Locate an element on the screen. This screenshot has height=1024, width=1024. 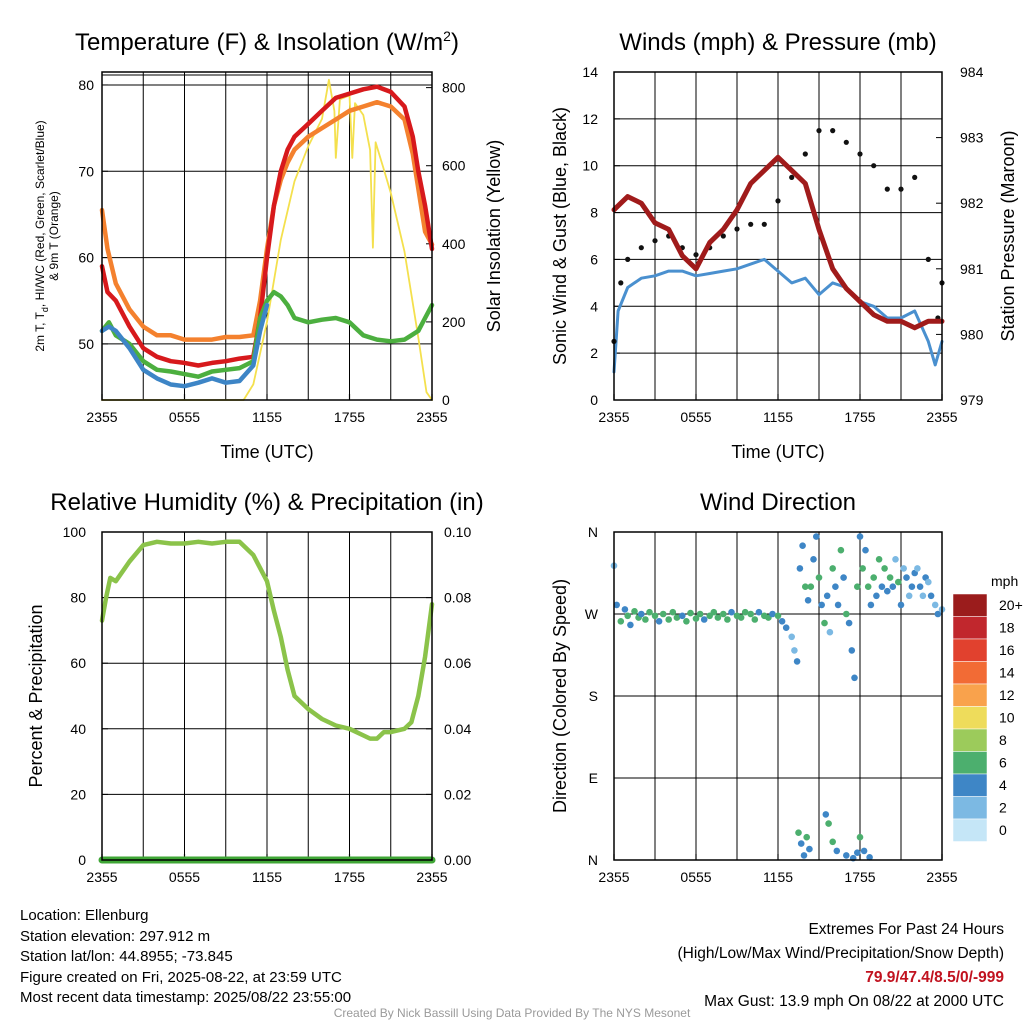
legend-label: 14 is located at coordinates (1007, 673).